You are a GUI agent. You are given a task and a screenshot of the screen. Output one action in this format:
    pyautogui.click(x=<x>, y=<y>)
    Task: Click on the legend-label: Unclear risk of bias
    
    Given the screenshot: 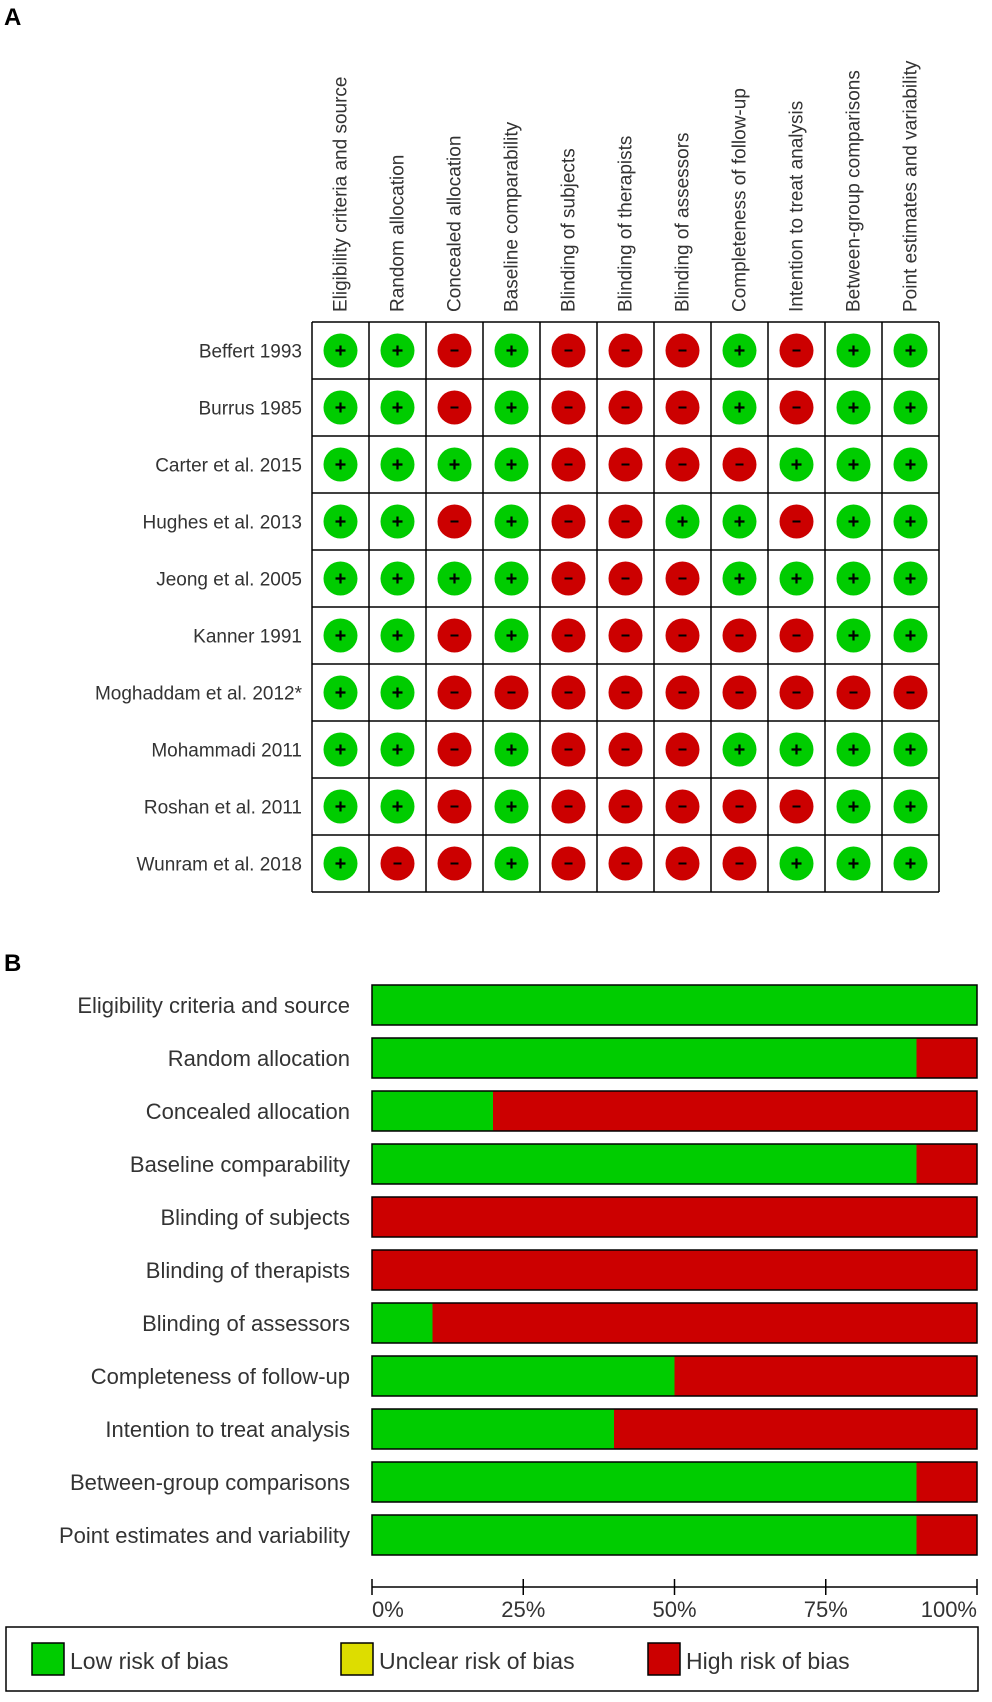 What is the action you would take?
    pyautogui.click(x=477, y=1661)
    